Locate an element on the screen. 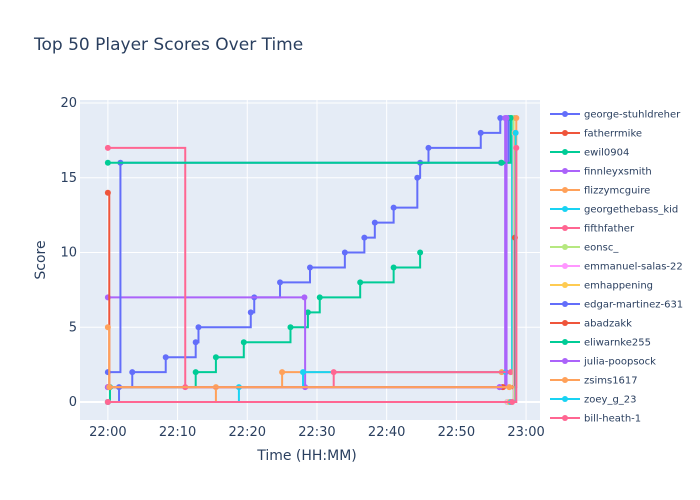  series-ewil0904 is located at coordinates (264, 327).